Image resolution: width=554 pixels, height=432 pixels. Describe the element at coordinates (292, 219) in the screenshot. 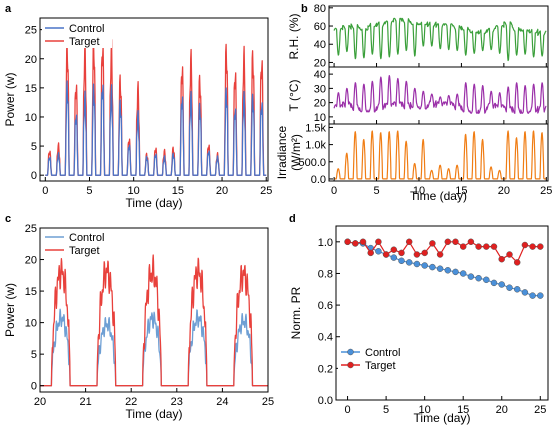

I see `panel-d-label: d` at that location.